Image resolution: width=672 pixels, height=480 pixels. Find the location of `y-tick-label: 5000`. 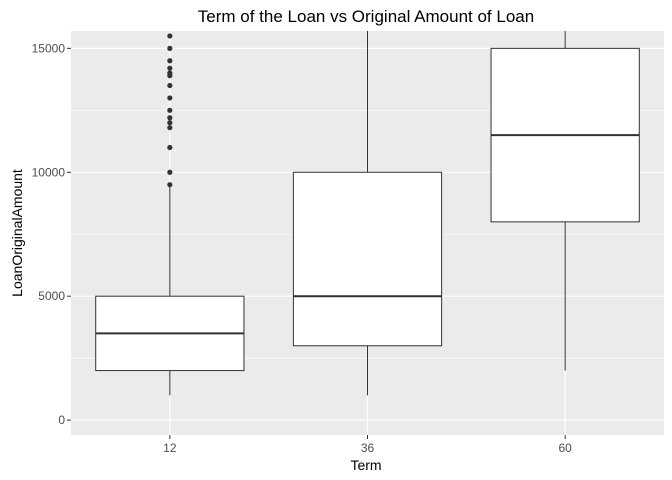

y-tick-label: 5000 is located at coordinates (51, 296).